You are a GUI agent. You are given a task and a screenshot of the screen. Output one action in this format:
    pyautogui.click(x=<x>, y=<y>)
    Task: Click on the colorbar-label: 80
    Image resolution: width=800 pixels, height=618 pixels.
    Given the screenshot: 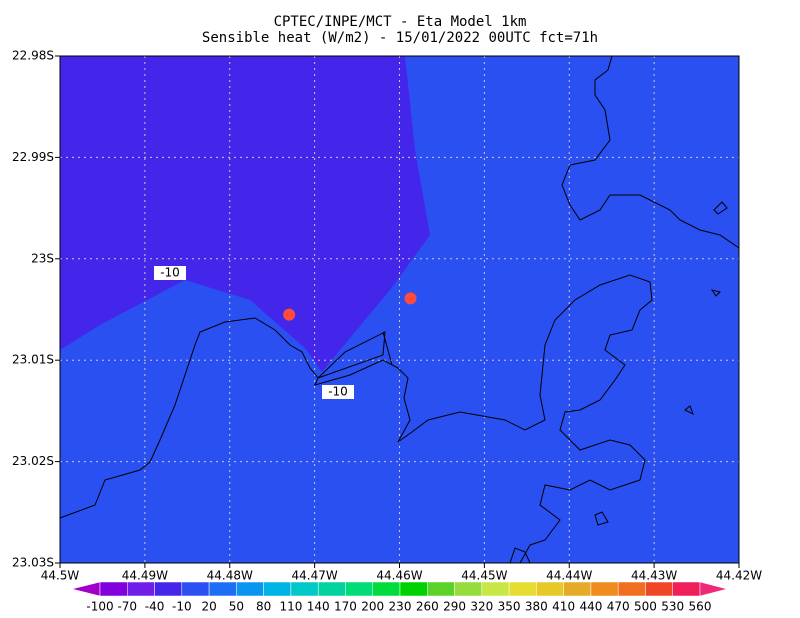 What is the action you would take?
    pyautogui.click(x=263, y=607)
    